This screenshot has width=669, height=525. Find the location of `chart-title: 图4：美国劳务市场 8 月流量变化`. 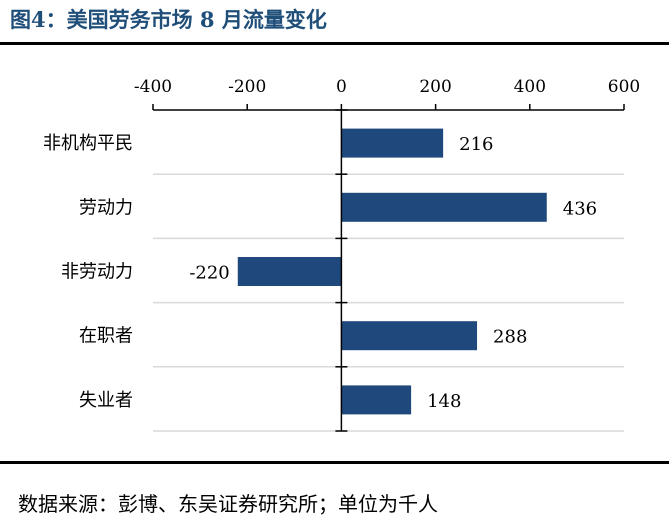

chart-title: 图4：美国劳务市场 8 月流量变化 is located at coordinates (168, 19).